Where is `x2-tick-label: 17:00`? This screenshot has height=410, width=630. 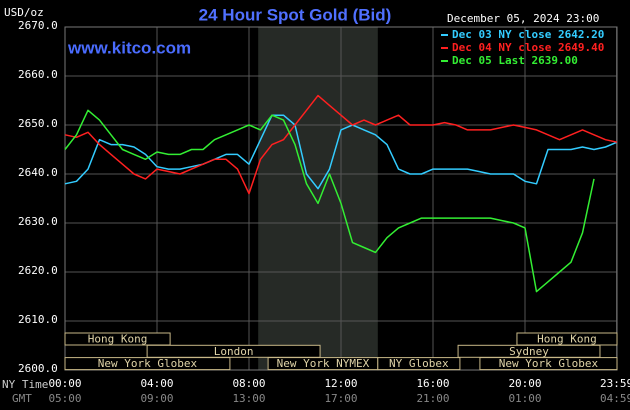
x2-tick-label: 17:00 is located at coordinates (340, 398).